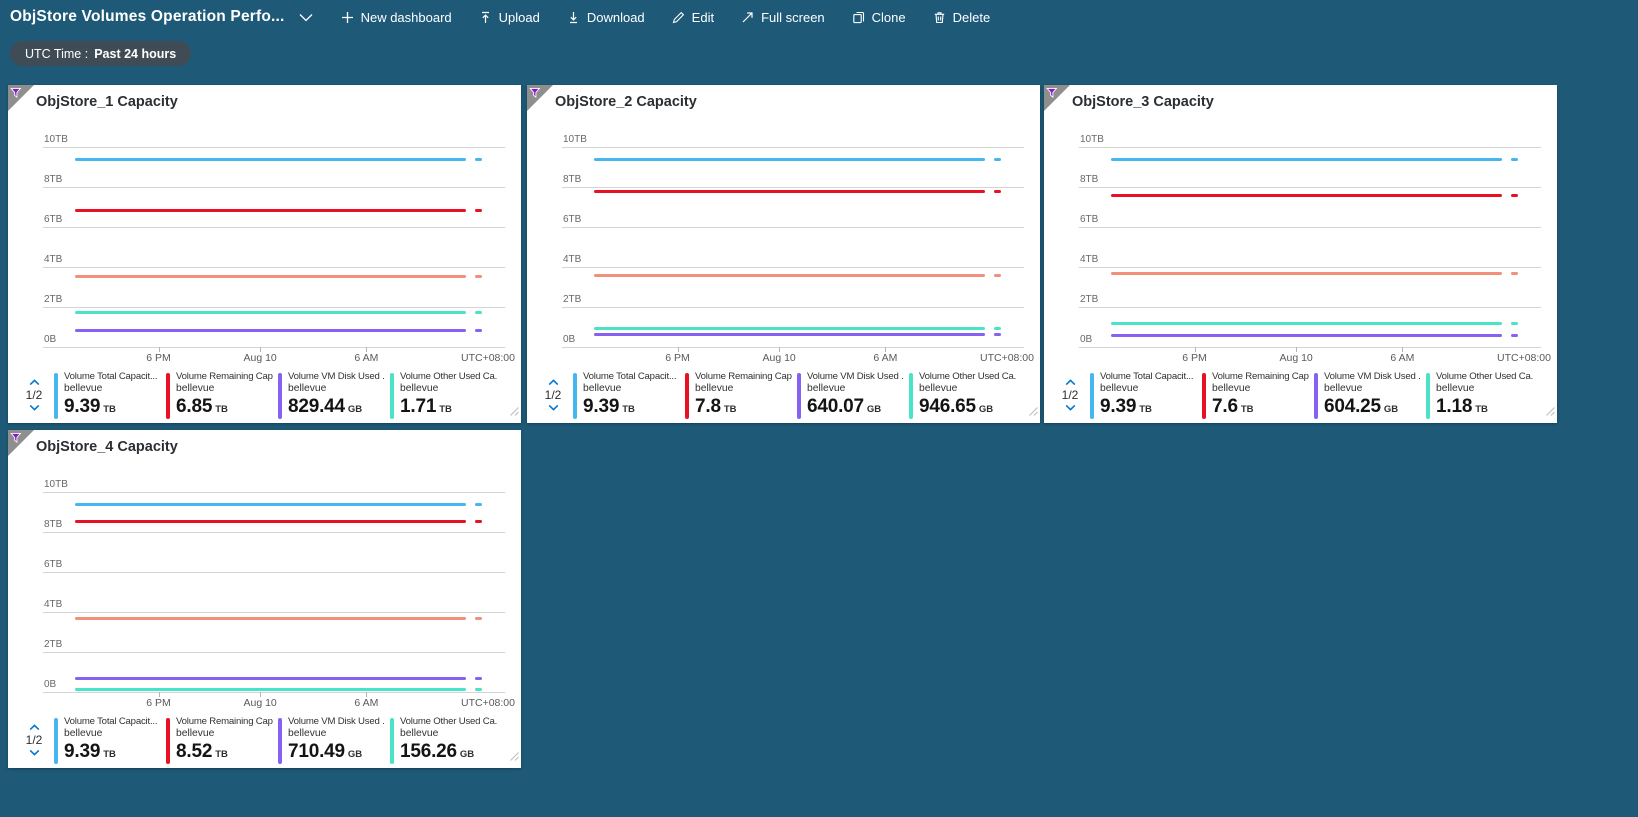 This screenshot has width=1638, height=817. What do you see at coordinates (708, 406) in the screenshot?
I see `legend-value: 7.8` at bounding box center [708, 406].